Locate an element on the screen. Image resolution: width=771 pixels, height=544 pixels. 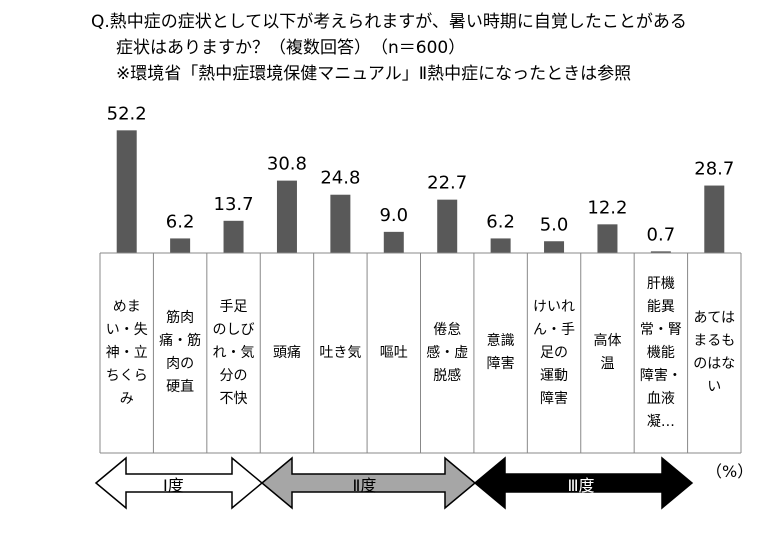
category-cell: 手足 のしび れ・気 分の 不快 is located at coordinates (233, 353).